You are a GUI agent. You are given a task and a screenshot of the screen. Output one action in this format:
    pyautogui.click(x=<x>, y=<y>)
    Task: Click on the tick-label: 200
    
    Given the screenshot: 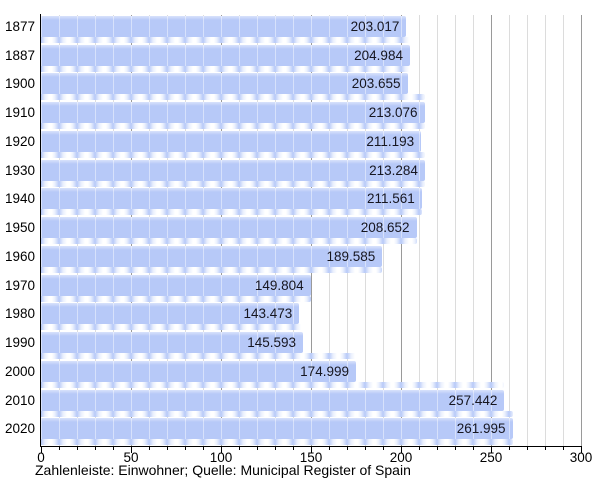 What is the action you would take?
    pyautogui.click(x=401, y=457)
    